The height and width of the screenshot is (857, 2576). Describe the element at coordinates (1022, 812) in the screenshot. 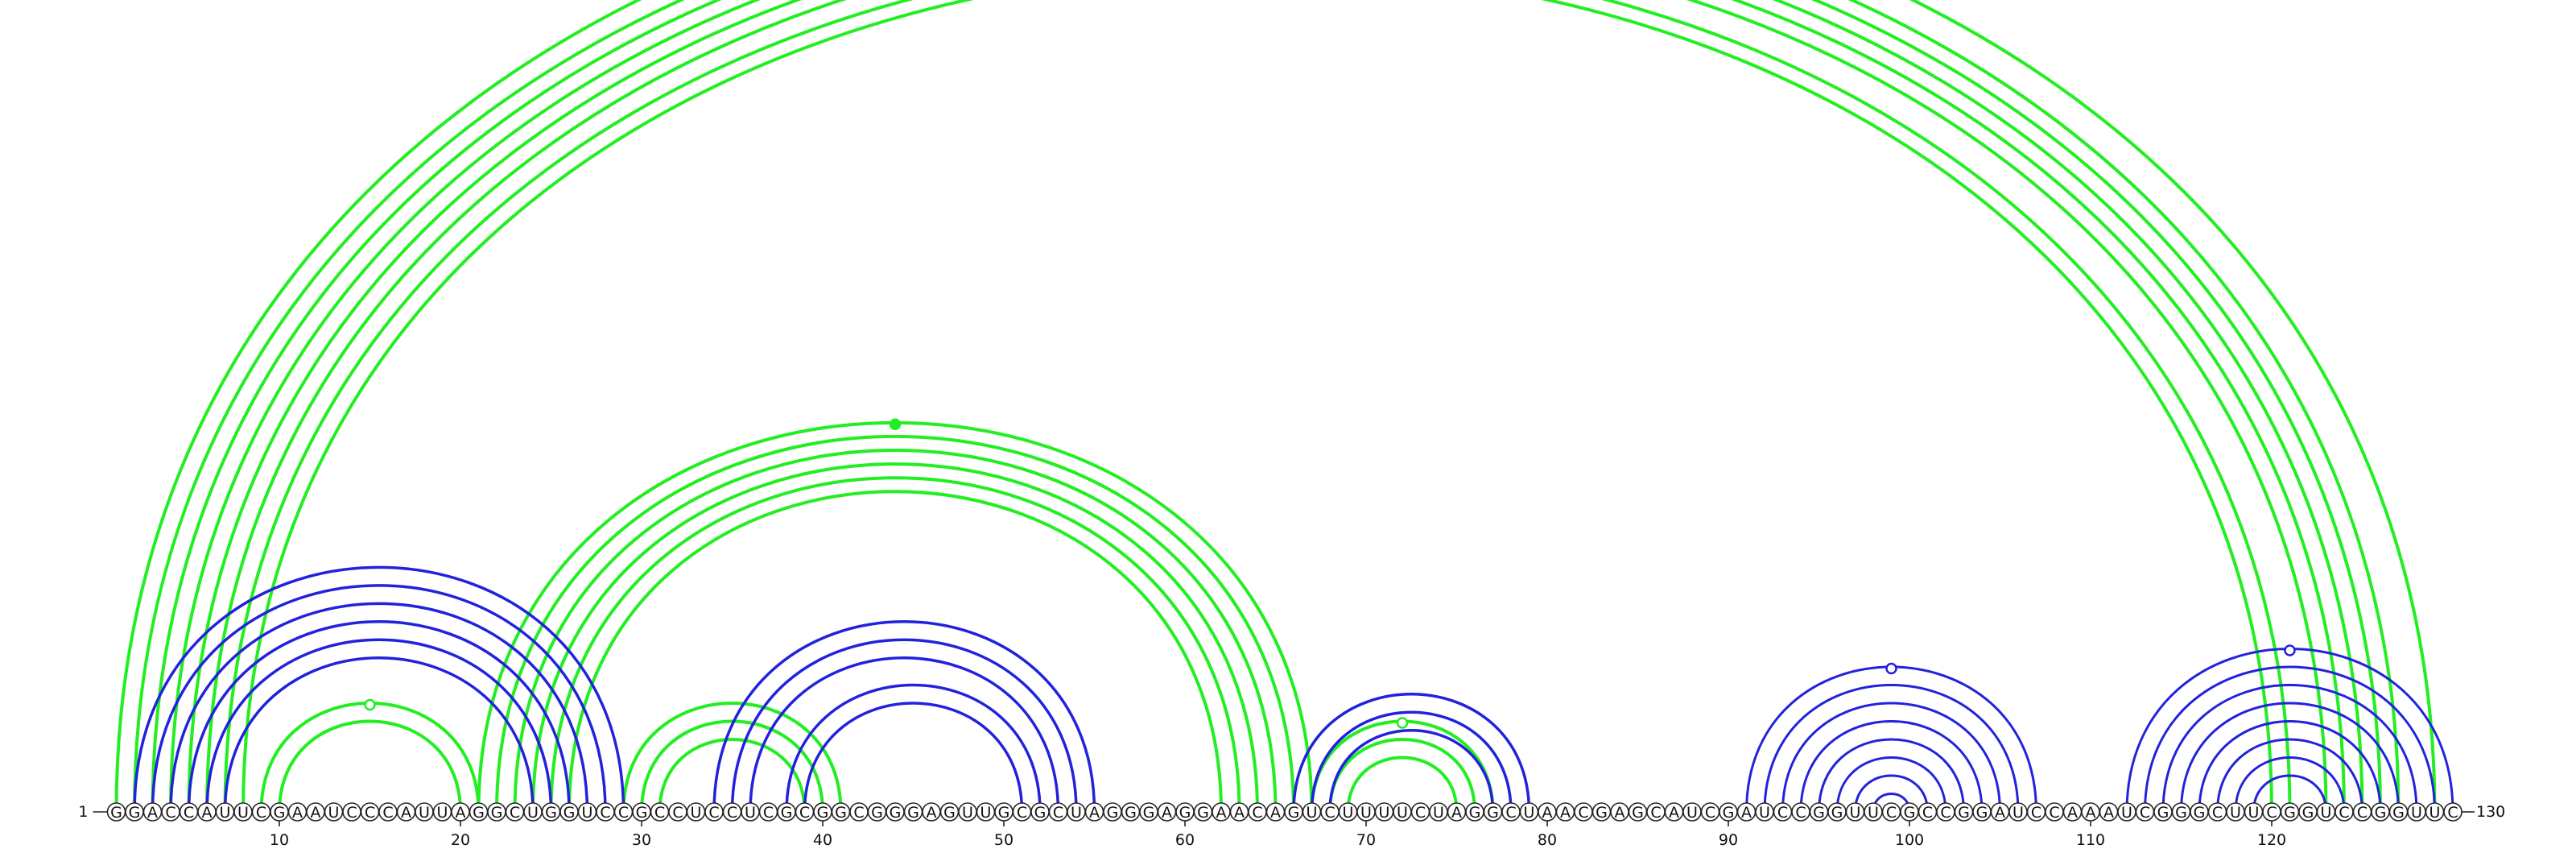

I see `nucleotide-51: C` at that location.